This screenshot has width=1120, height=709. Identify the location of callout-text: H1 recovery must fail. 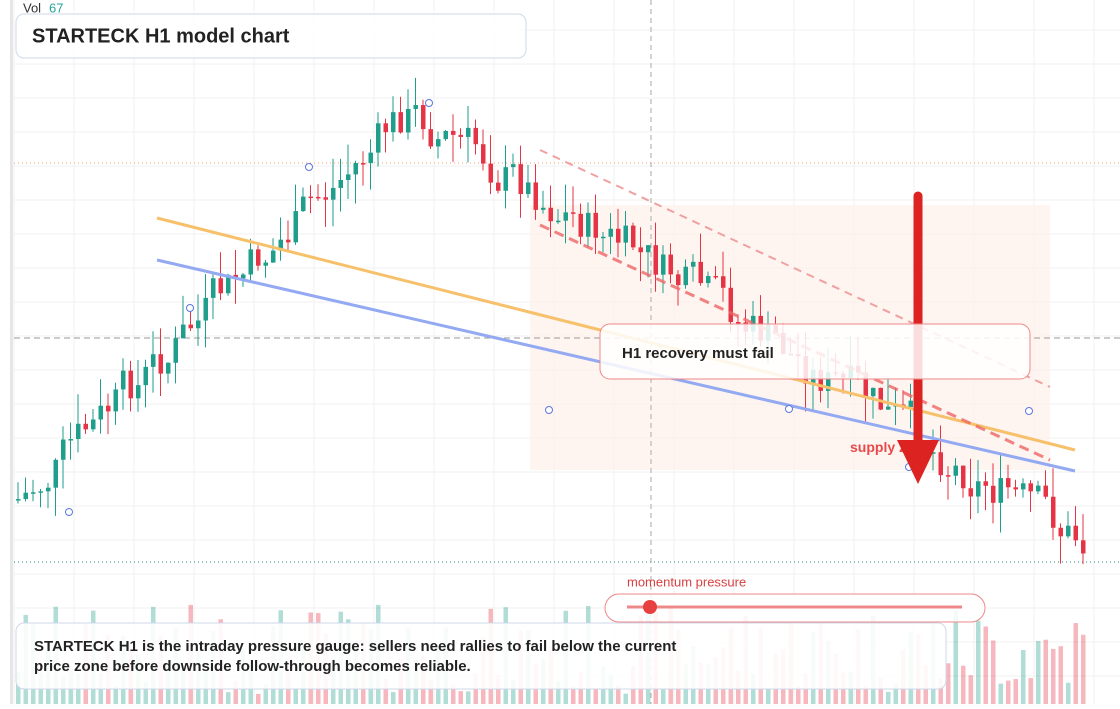
(698, 353).